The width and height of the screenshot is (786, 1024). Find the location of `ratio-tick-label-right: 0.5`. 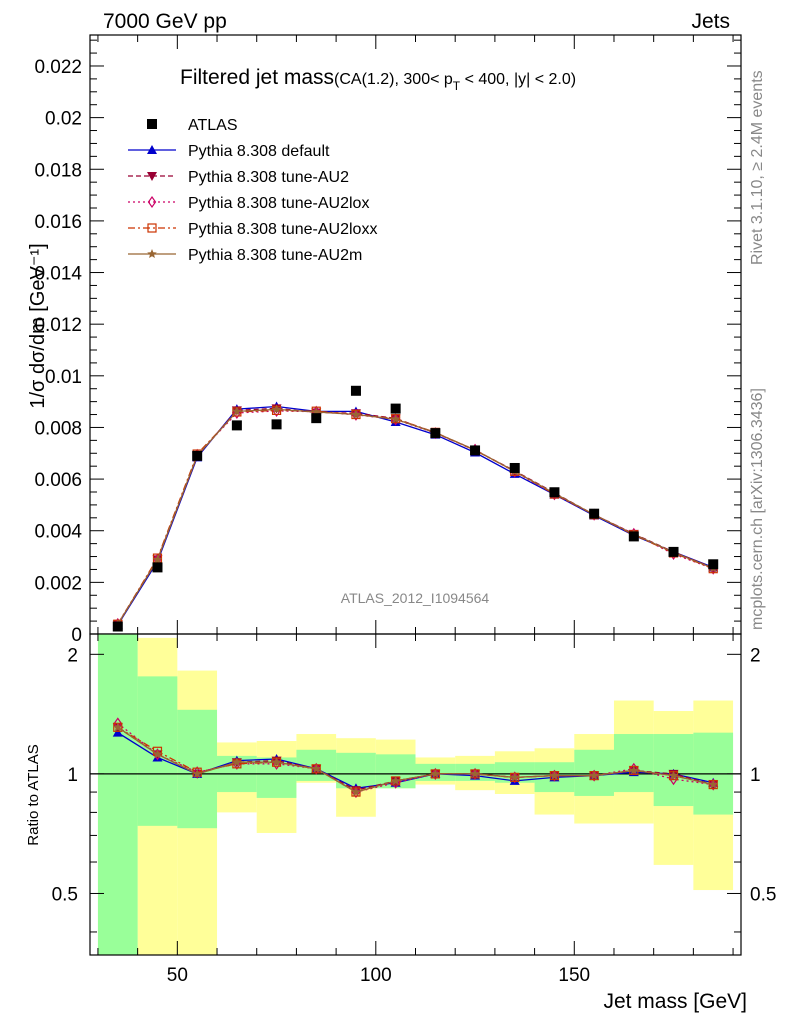

ratio-tick-label-right: 0.5 is located at coordinates (763, 894).